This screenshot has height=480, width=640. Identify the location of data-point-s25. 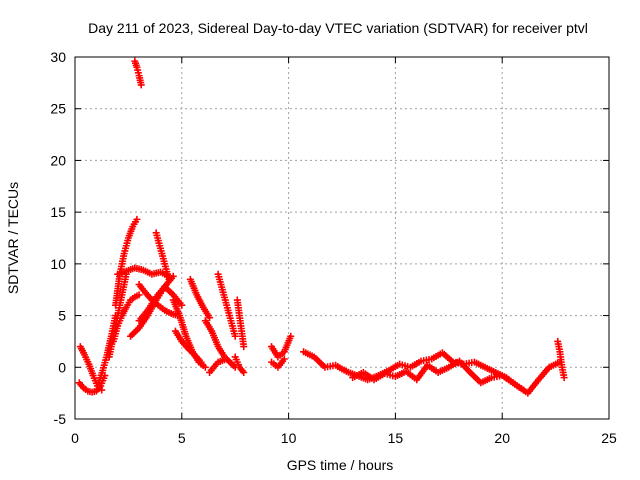
(564, 378).